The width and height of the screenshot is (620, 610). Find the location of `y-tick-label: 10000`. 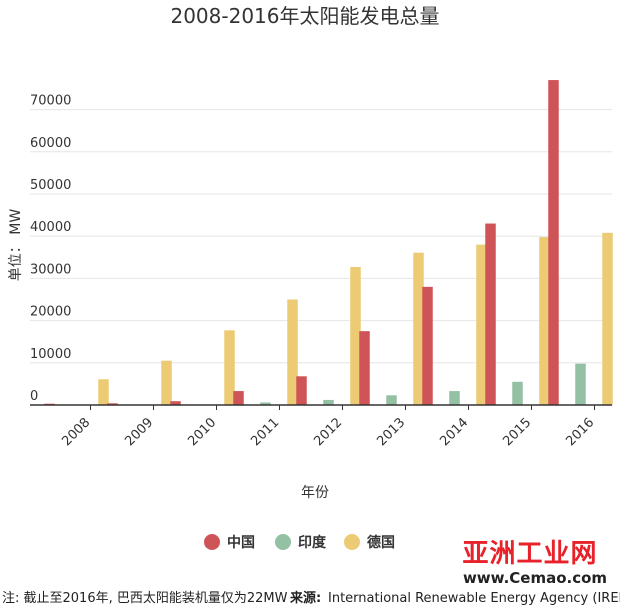

y-tick-label: 10000 is located at coordinates (50, 354).